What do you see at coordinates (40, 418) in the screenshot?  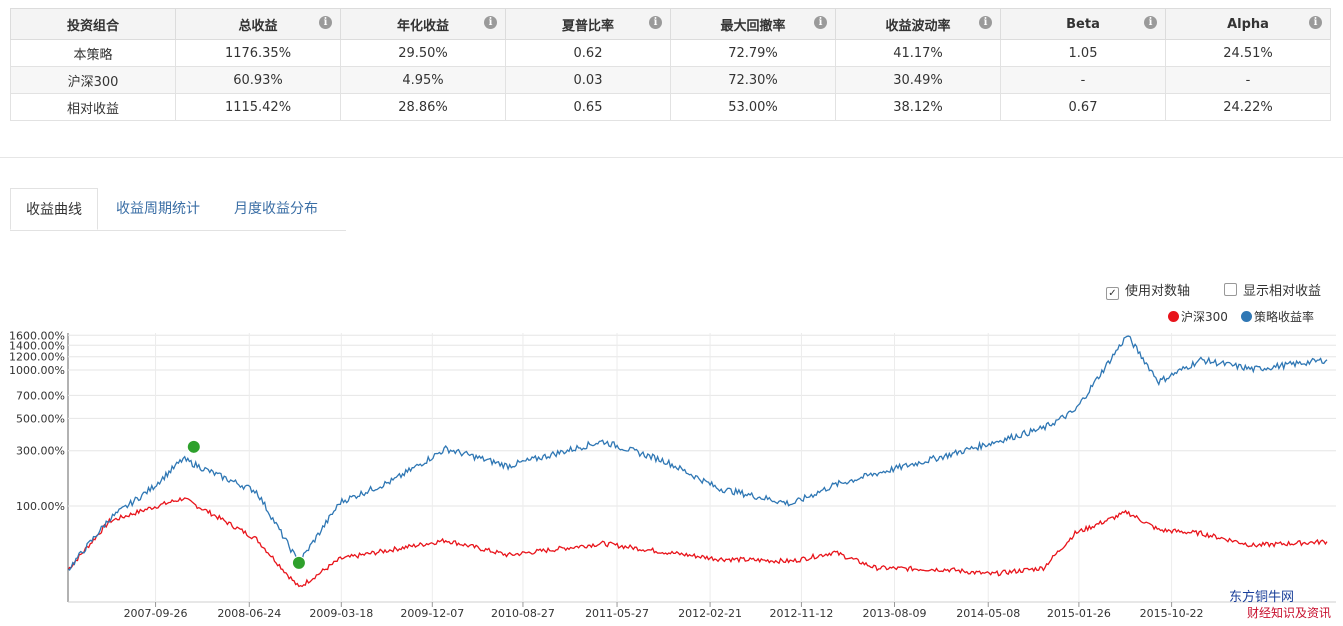 I see `y-tick-label: 500.00%` at bounding box center [40, 418].